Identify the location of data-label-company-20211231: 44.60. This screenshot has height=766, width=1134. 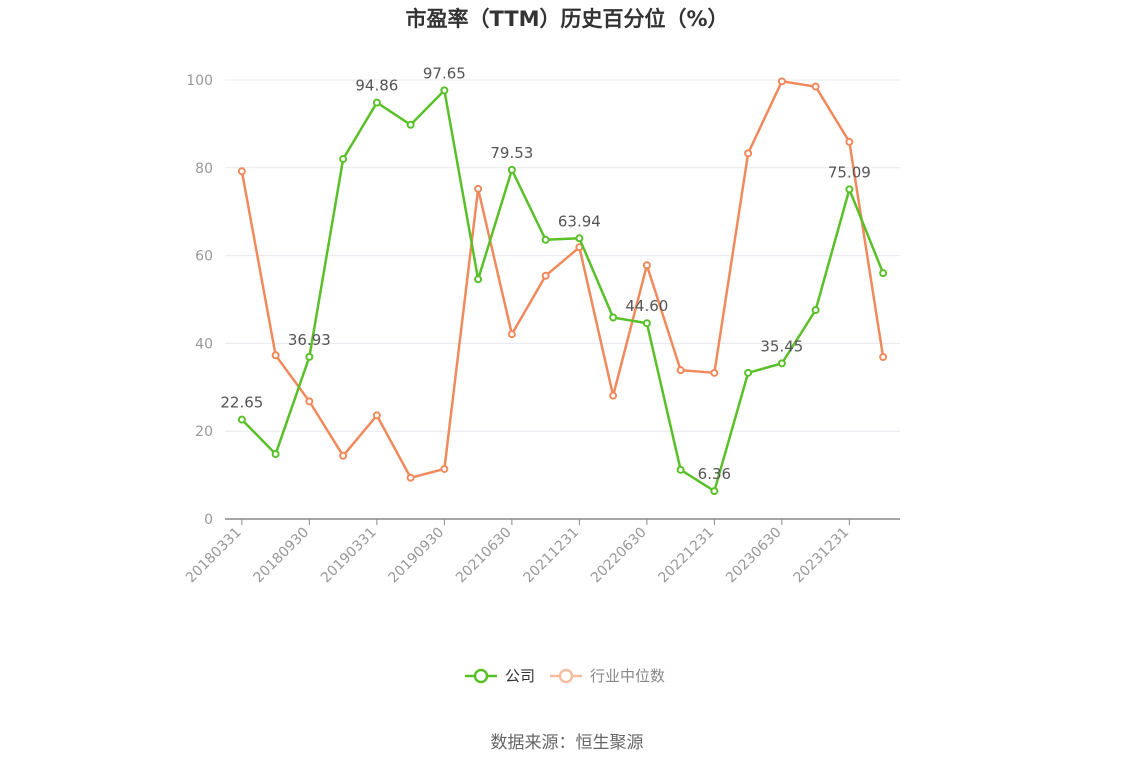
(646, 306).